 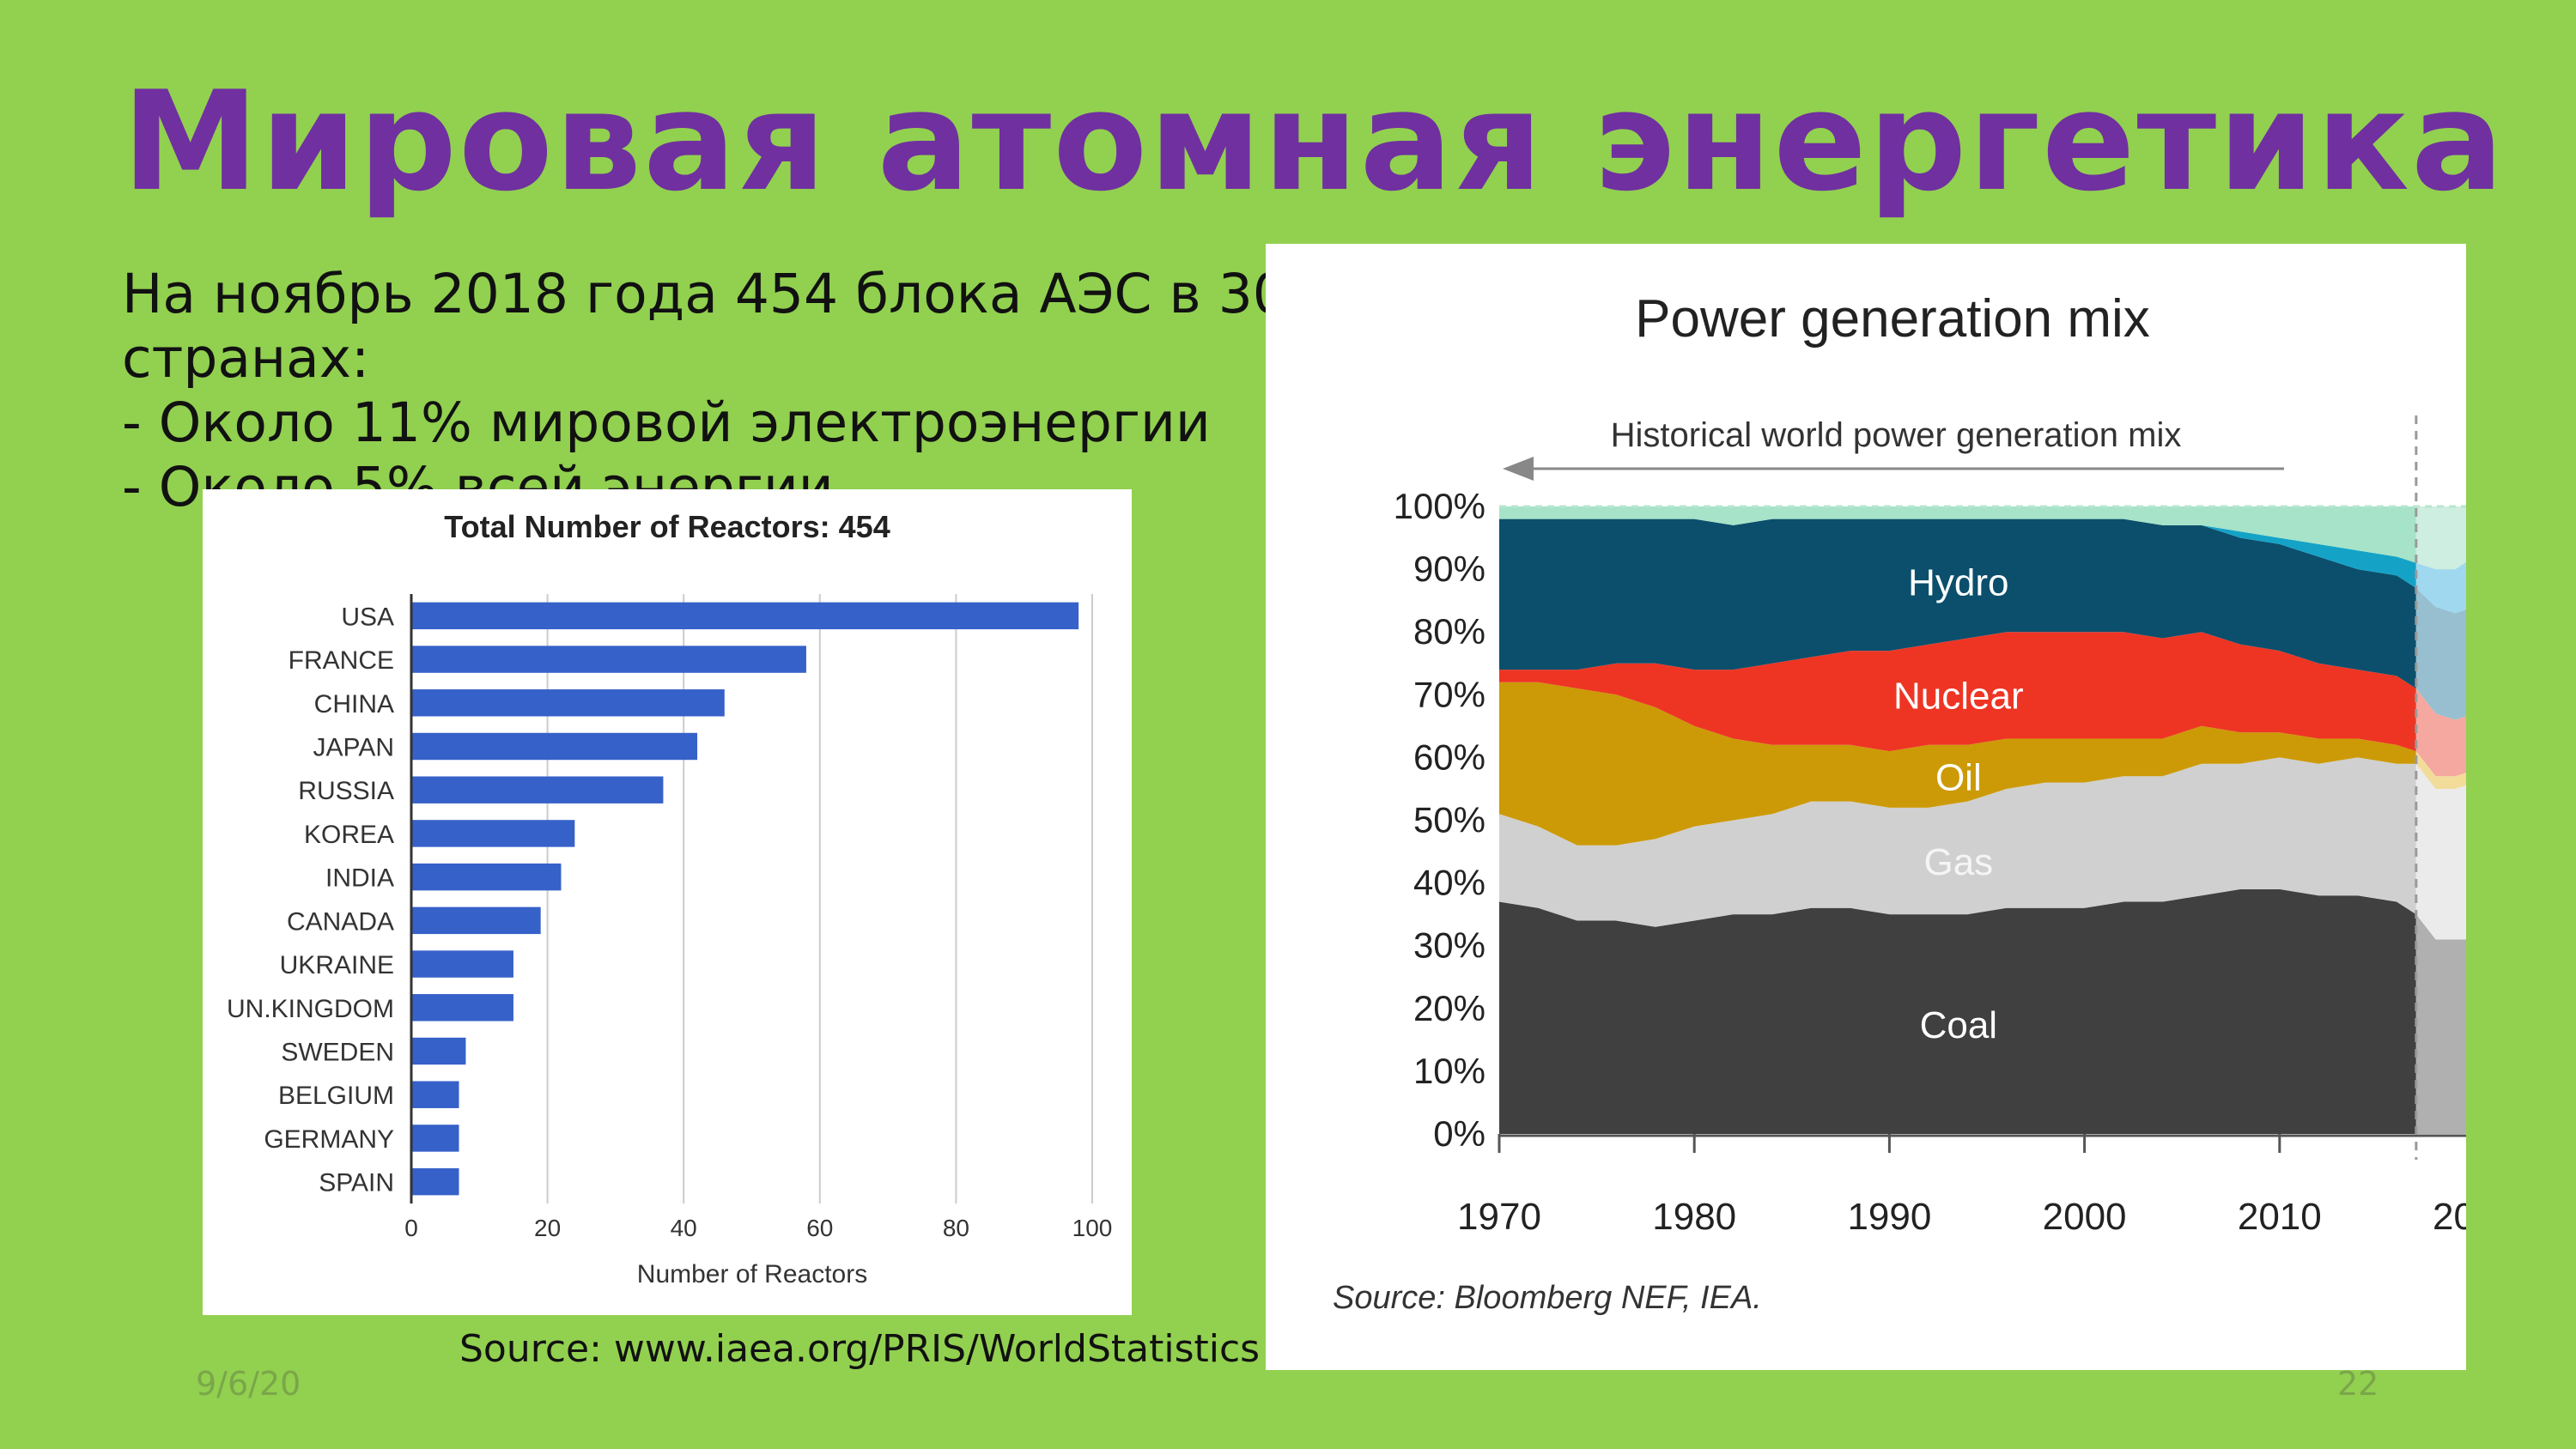 What do you see at coordinates (493, 833) in the screenshot?
I see `bar-korea` at bounding box center [493, 833].